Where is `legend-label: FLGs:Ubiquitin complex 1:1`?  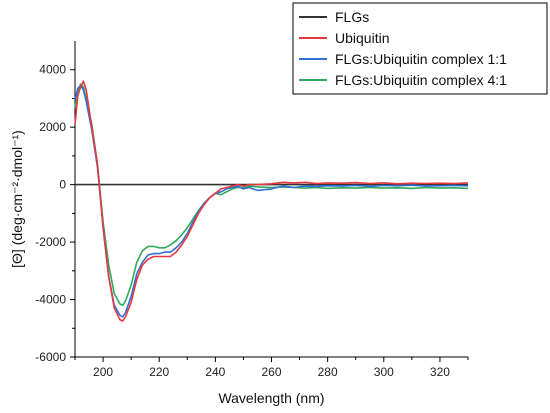 legend-label: FLGs:Ubiquitin complex 1:1 is located at coordinates (421, 59).